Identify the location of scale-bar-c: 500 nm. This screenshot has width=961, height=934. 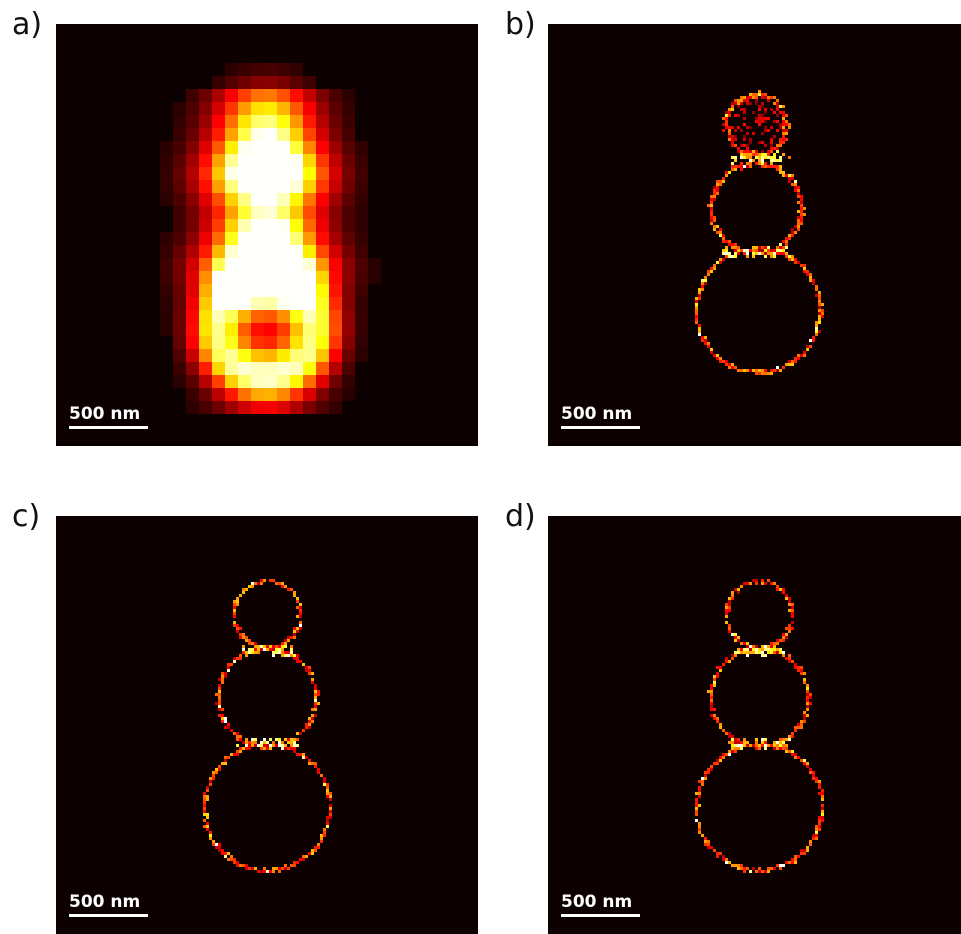
(108, 905).